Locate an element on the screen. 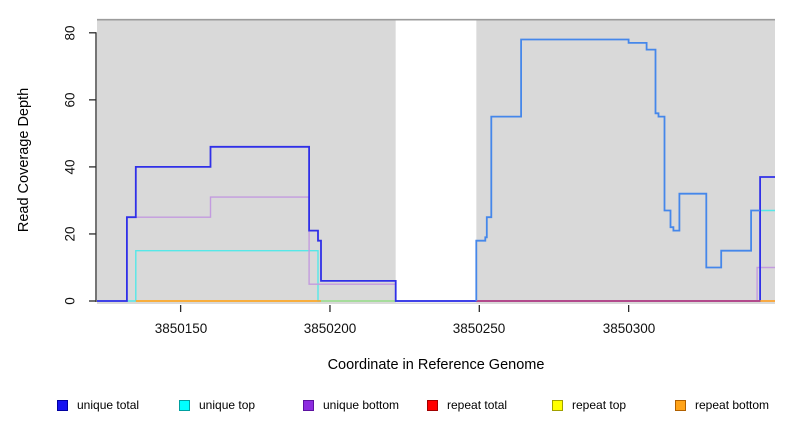  legend-item-repeat-bottom: repeat bottom is located at coordinates (722, 405).